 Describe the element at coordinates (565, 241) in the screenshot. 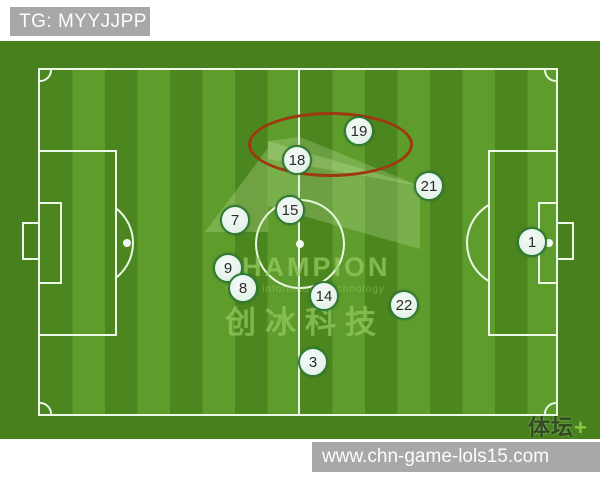

I see `goal-right` at that location.